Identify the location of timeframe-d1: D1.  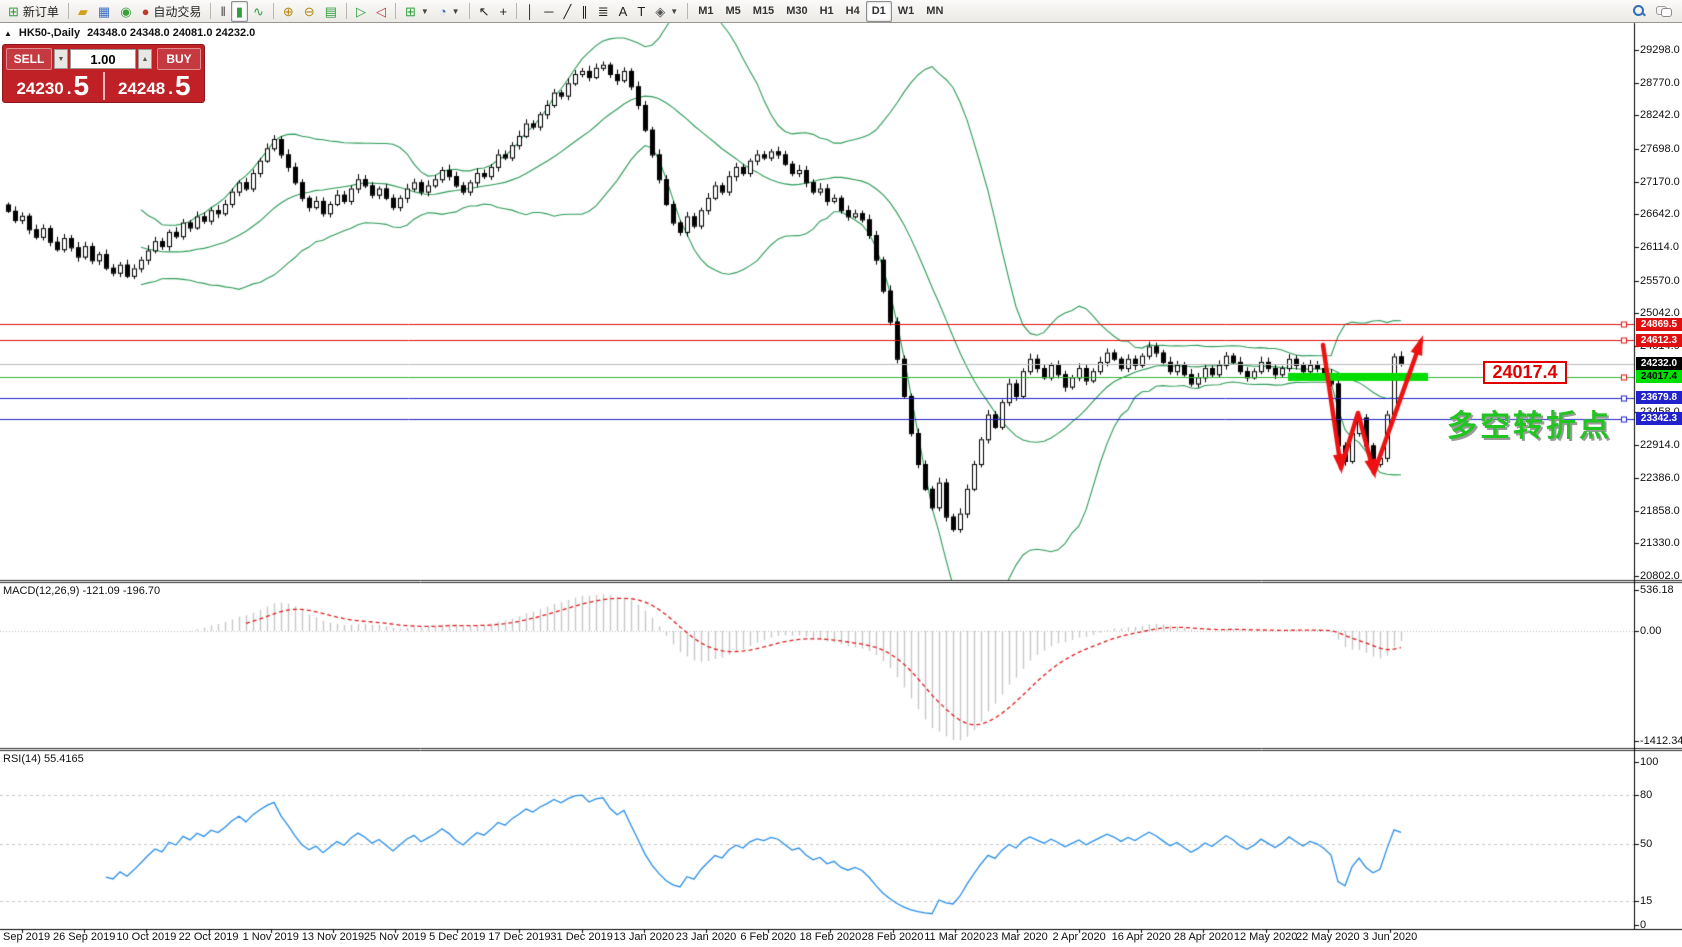
(878, 11).